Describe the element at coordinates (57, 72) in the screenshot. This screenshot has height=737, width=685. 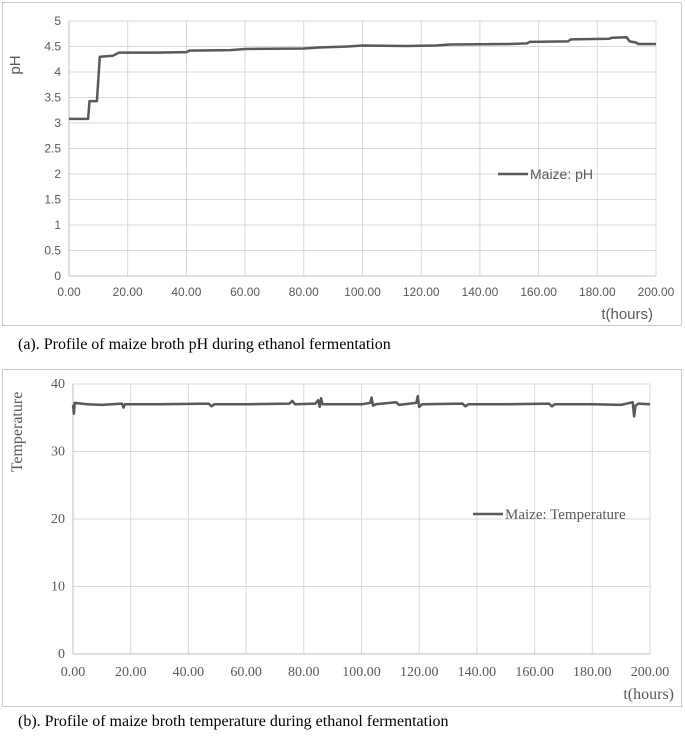
I see `y-tick-label: 4` at that location.